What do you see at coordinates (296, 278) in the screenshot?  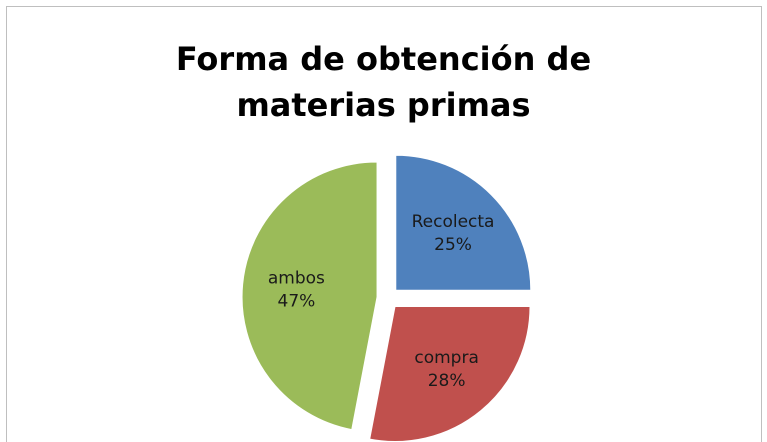 I see `slice-label: ambos` at bounding box center [296, 278].